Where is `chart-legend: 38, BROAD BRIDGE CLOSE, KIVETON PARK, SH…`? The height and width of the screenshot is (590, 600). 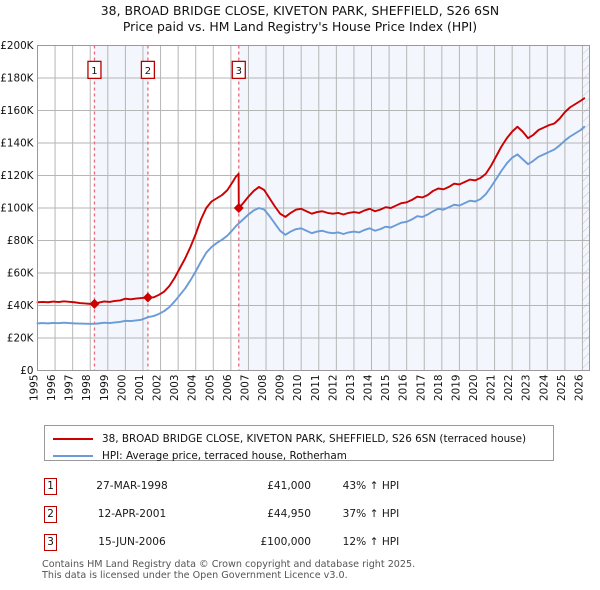 chart-legend: 38, BROAD BRIDGE CLOSE, KIVETON PARK, SH… is located at coordinates (299, 444).